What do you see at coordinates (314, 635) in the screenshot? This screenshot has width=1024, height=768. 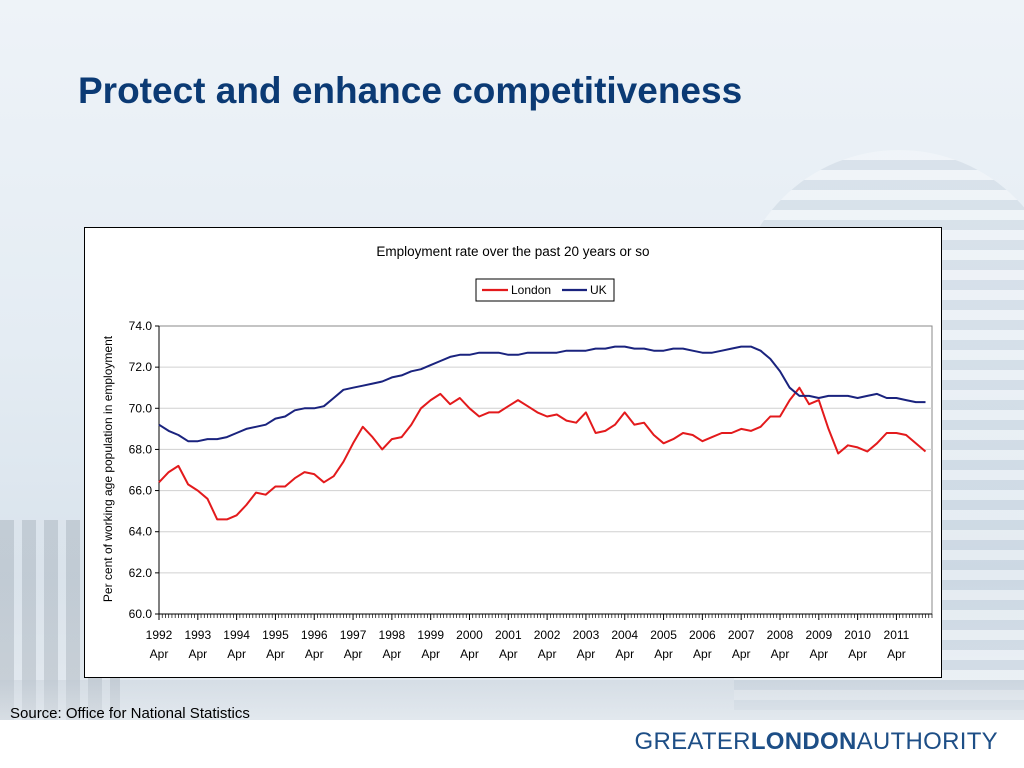 I see `x-tick-label-year: 1996` at bounding box center [314, 635].